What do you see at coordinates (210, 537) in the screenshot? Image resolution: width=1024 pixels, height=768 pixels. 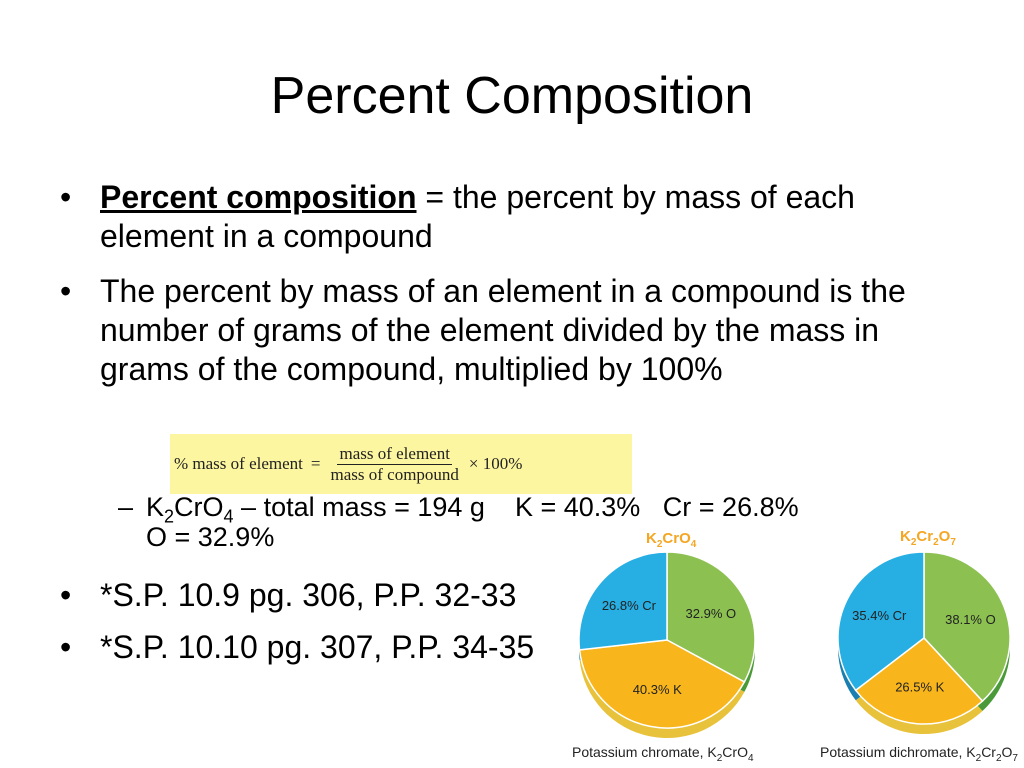 I see `example-line2: O = 32.9%` at bounding box center [210, 537].